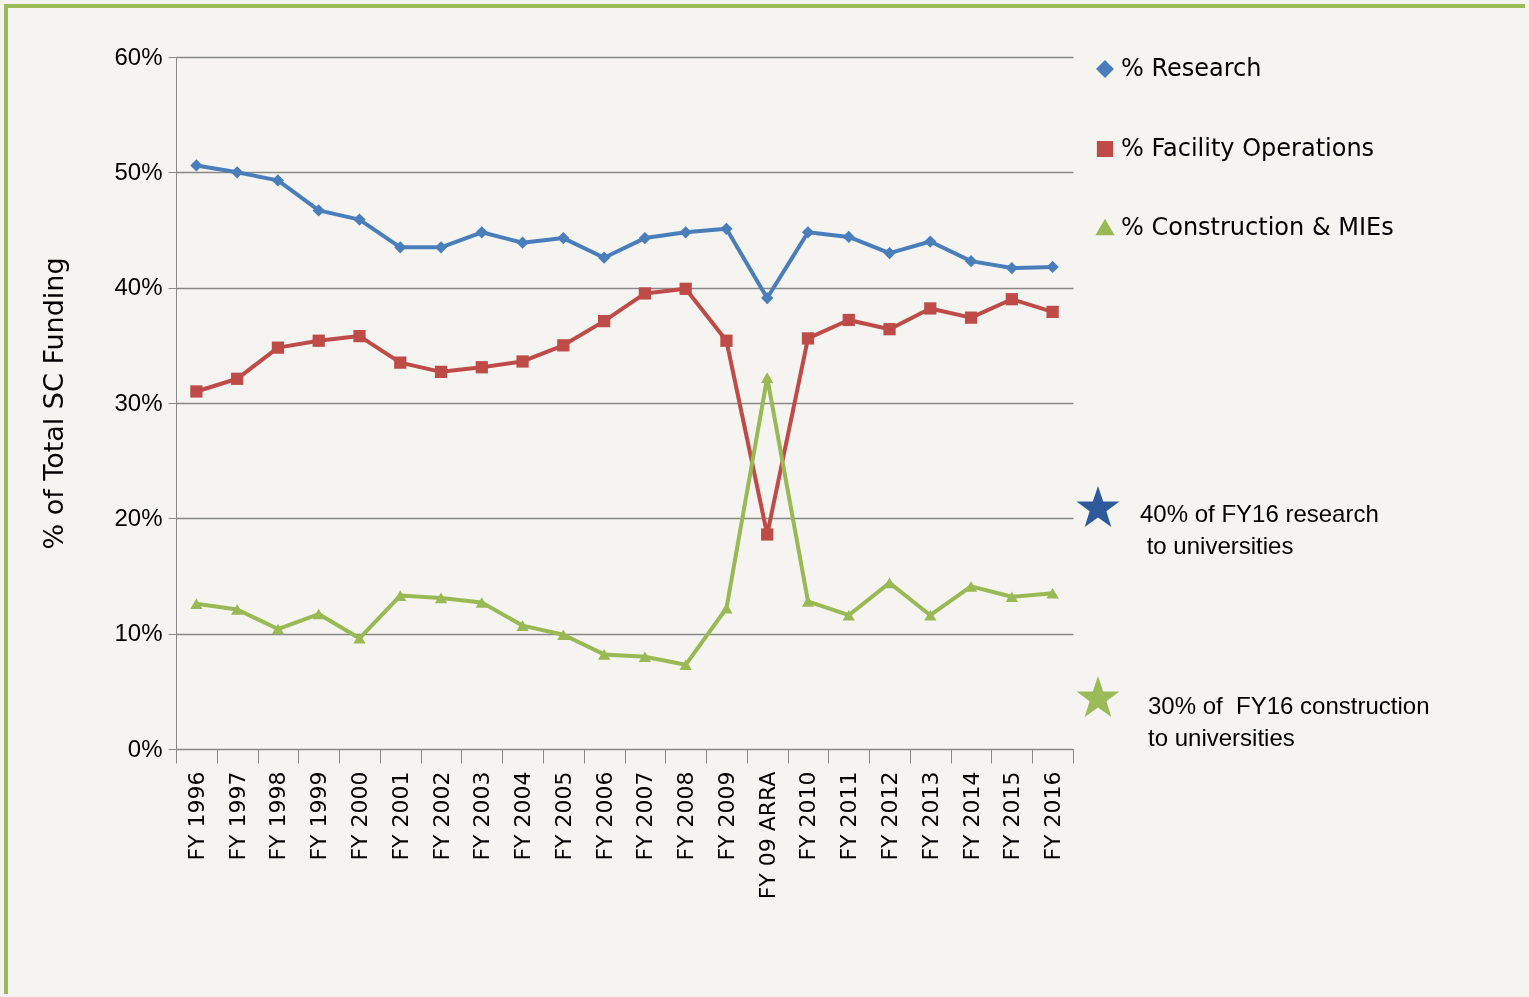 This screenshot has height=997, width=1529. Describe the element at coordinates (138, 517) in the screenshot. I see `y-tick-label: 20%` at that location.